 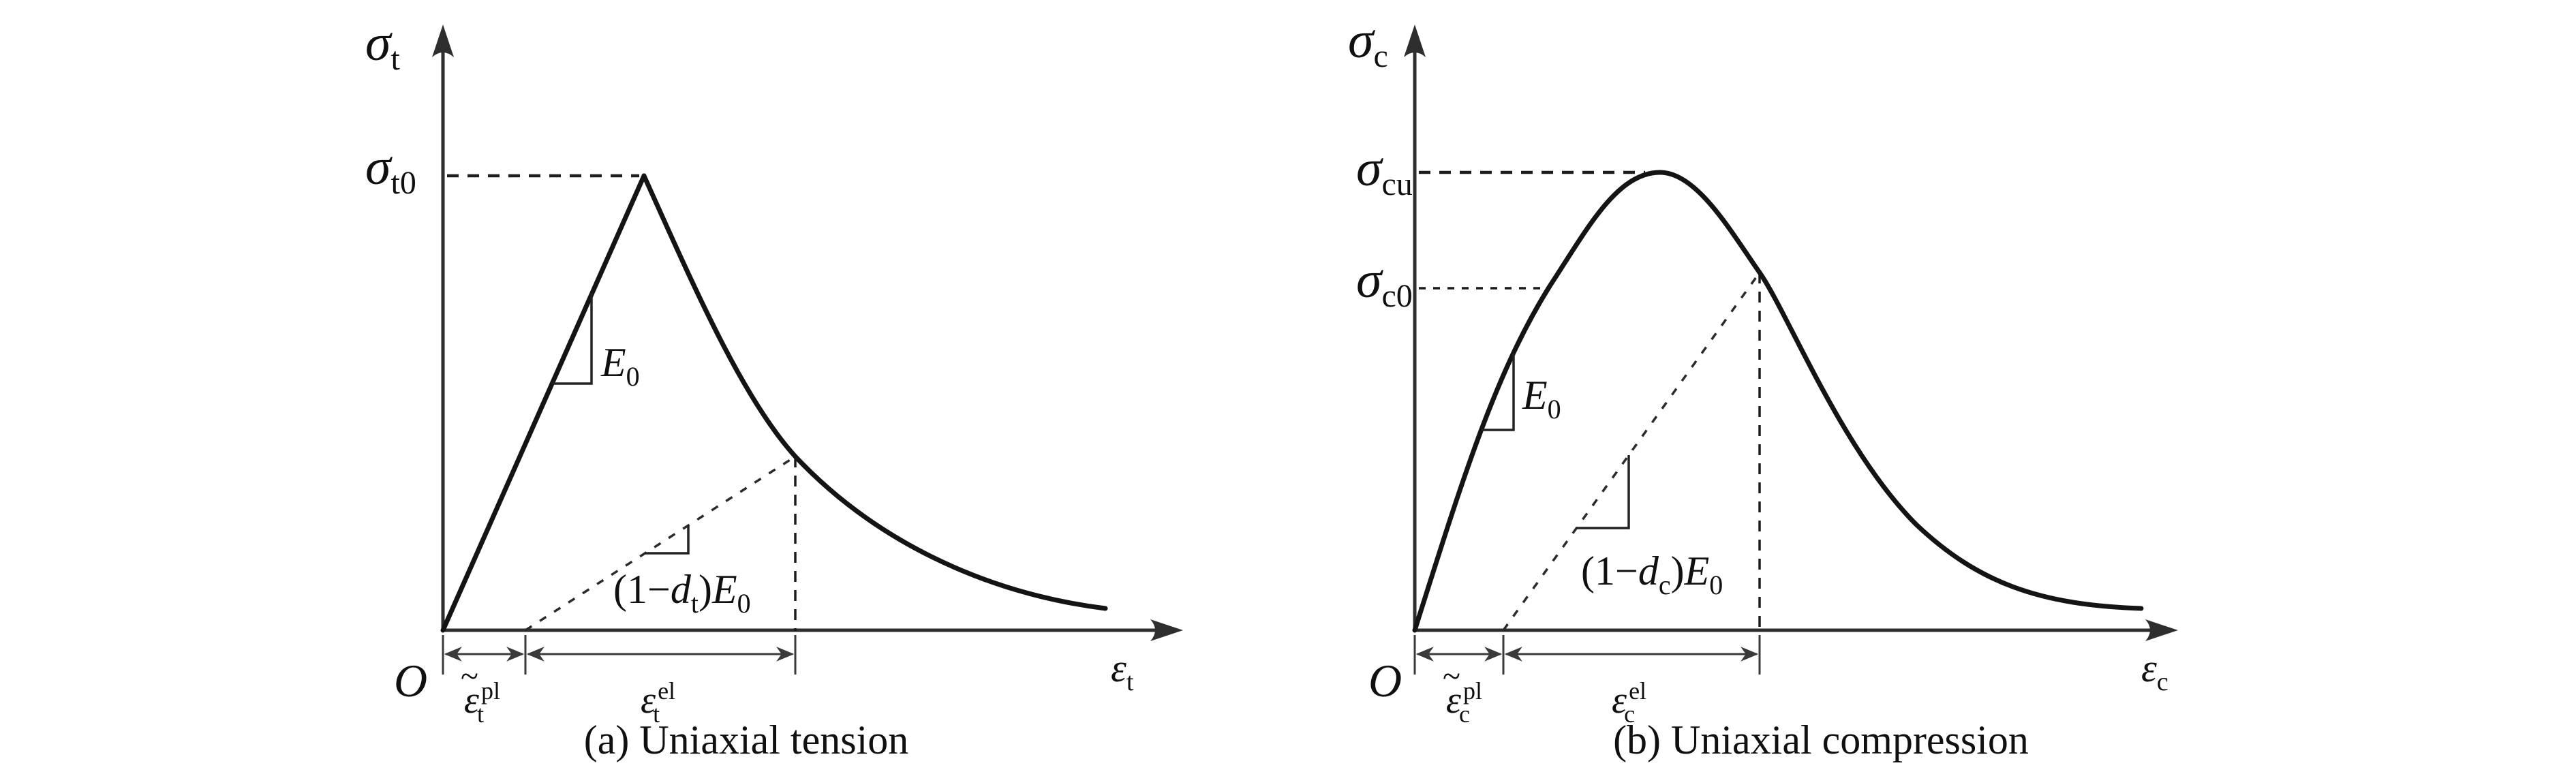 What do you see at coordinates (543, 403) in the screenshot?
I see `elastic-loading-line` at bounding box center [543, 403].